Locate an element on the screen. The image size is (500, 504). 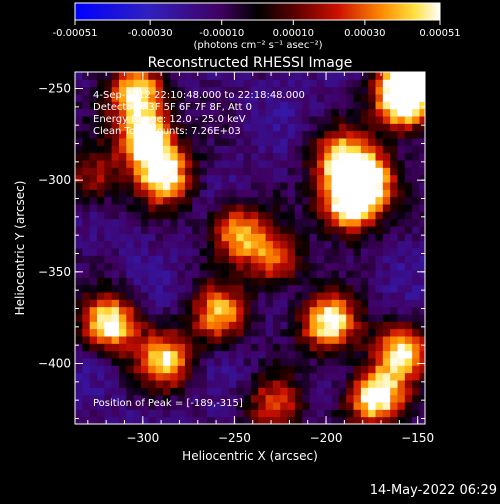
colorbar-tick-label: -0.00030 is located at coordinates (150, 33).